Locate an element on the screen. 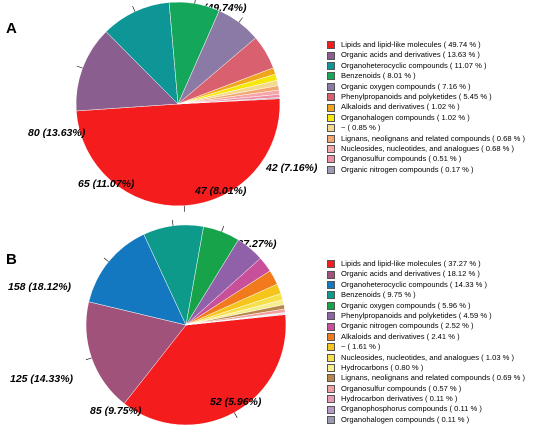 The image size is (550, 427). legend-label: Organic oxygen compounds ( 5.96 % ) is located at coordinates (406, 305).